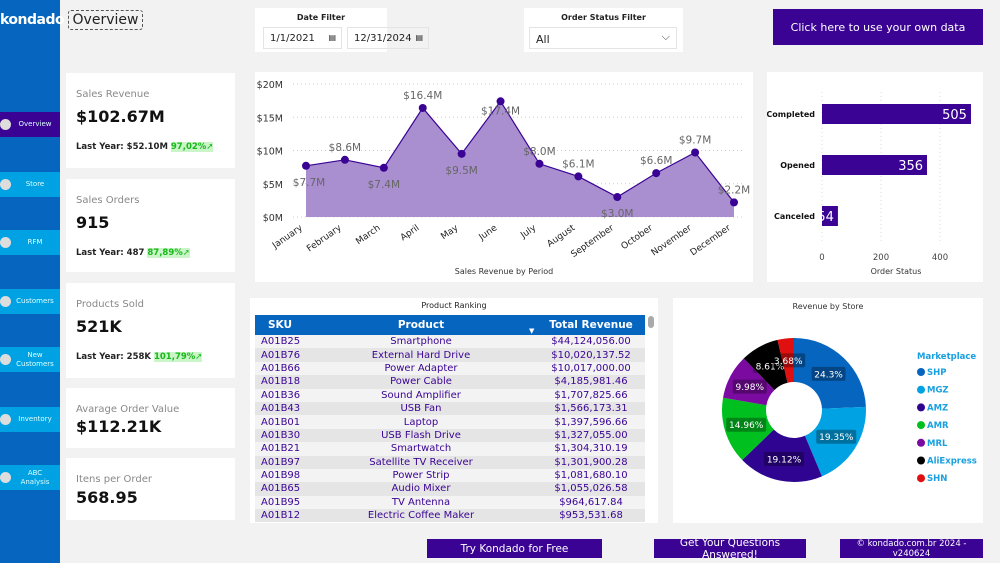 The image size is (1000, 563). I want to click on revenue-cell: $1,081,680.10, so click(591, 475).